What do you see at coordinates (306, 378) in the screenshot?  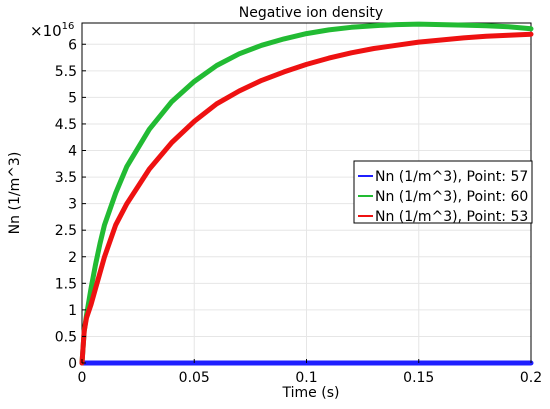 I see `x-tick-label: 0.1` at bounding box center [306, 378].